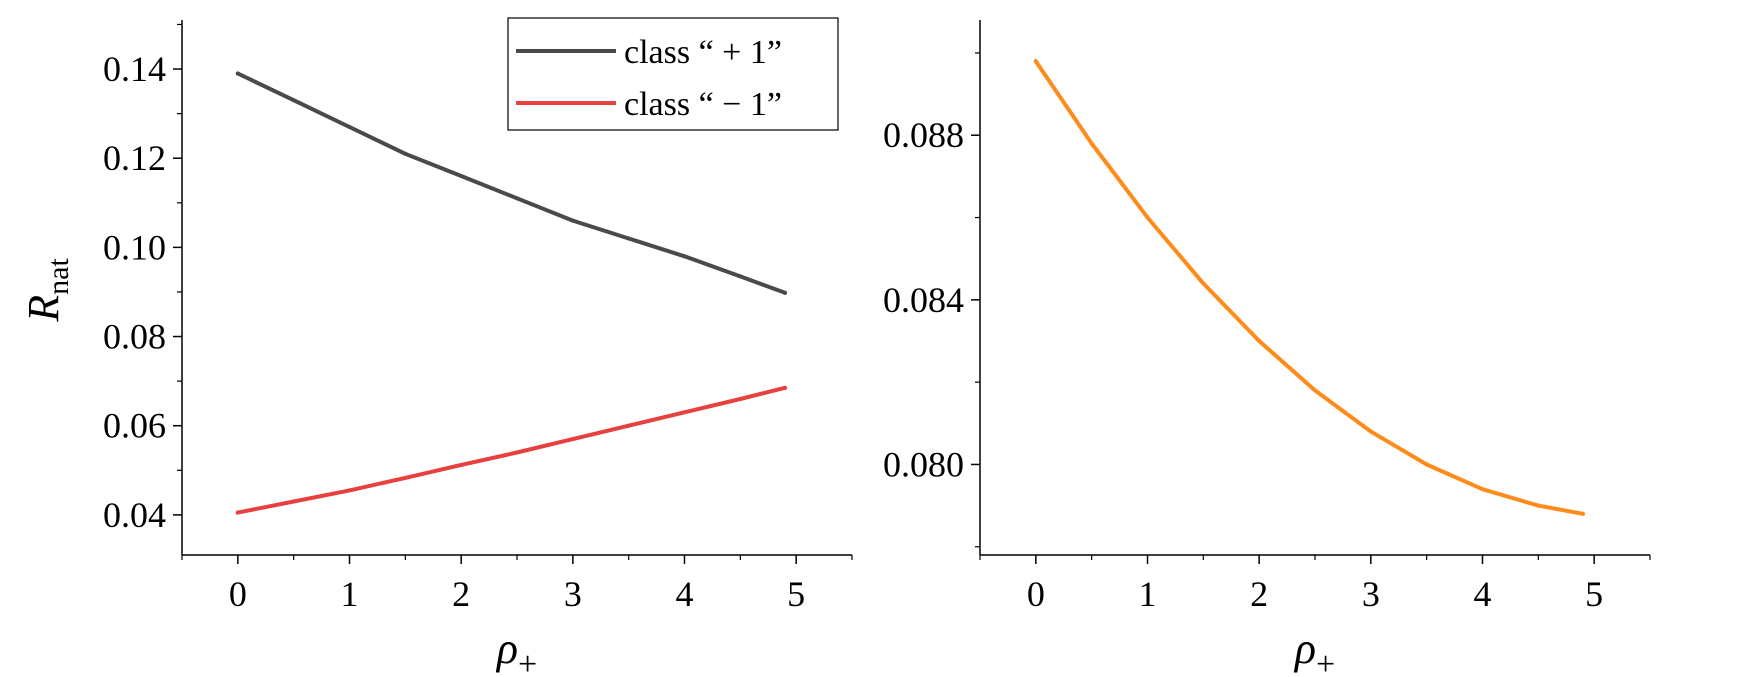 The width and height of the screenshot is (1757, 677). What do you see at coordinates (134, 337) in the screenshot?
I see `y-tick-label: 0.08` at bounding box center [134, 337].